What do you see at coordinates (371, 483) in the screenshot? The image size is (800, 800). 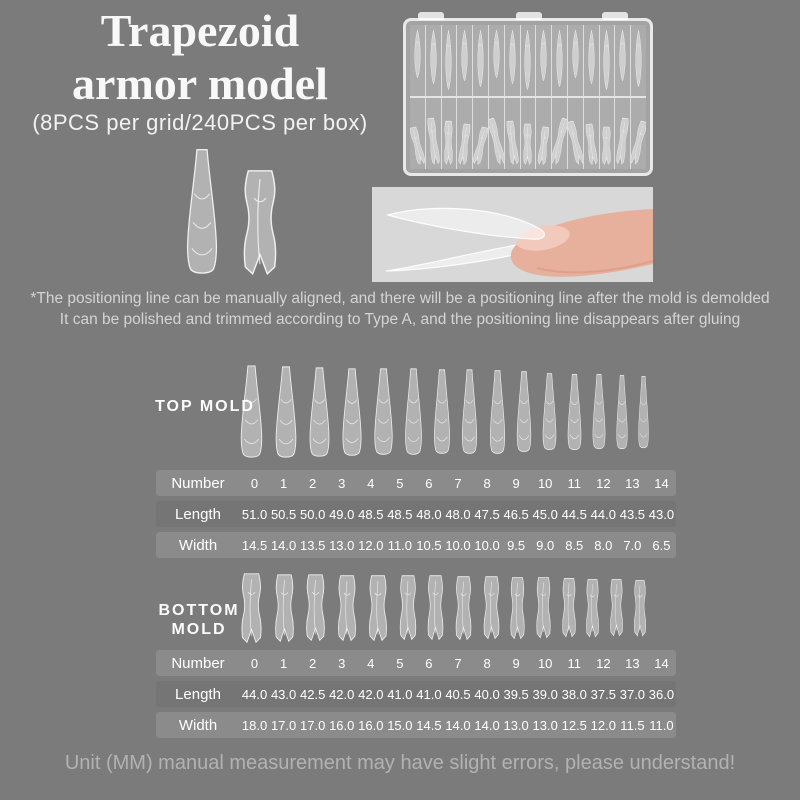 I see `table-cell: 4` at bounding box center [371, 483].